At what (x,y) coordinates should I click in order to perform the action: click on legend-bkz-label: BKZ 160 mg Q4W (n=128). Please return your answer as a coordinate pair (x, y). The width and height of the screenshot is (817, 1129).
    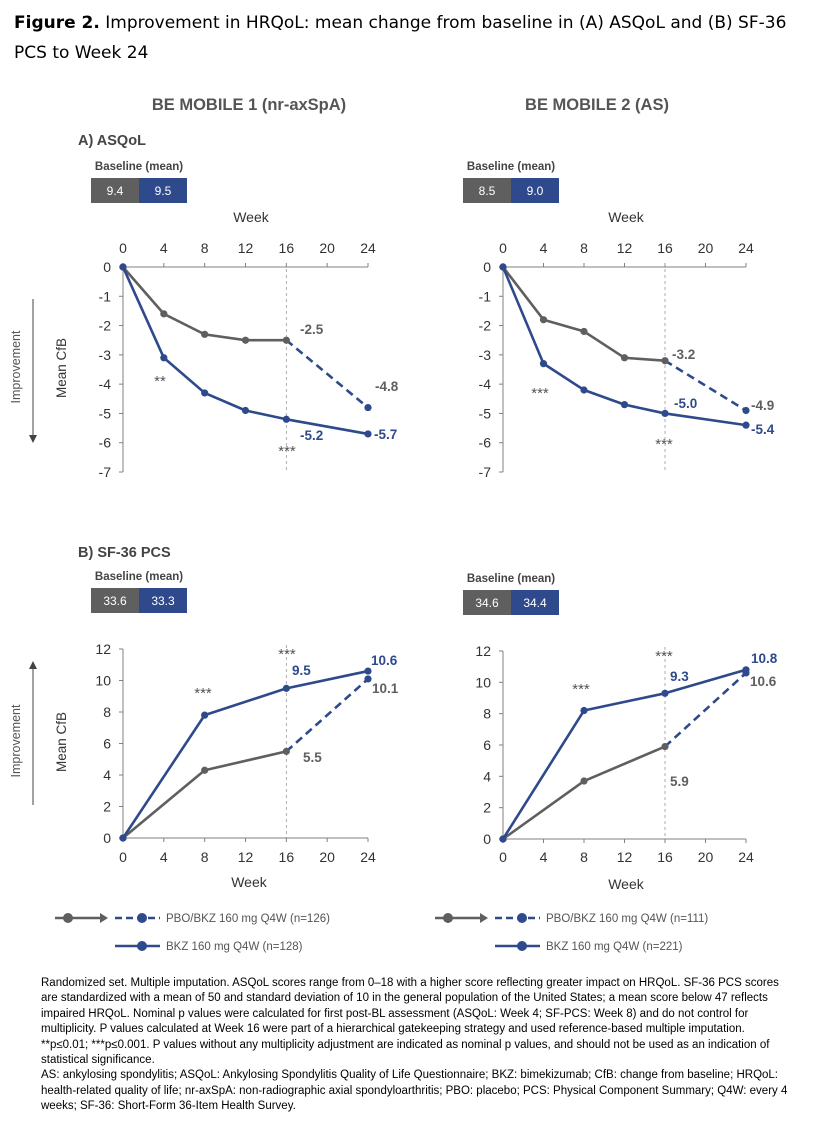
    Looking at the image, I should click on (234, 947).